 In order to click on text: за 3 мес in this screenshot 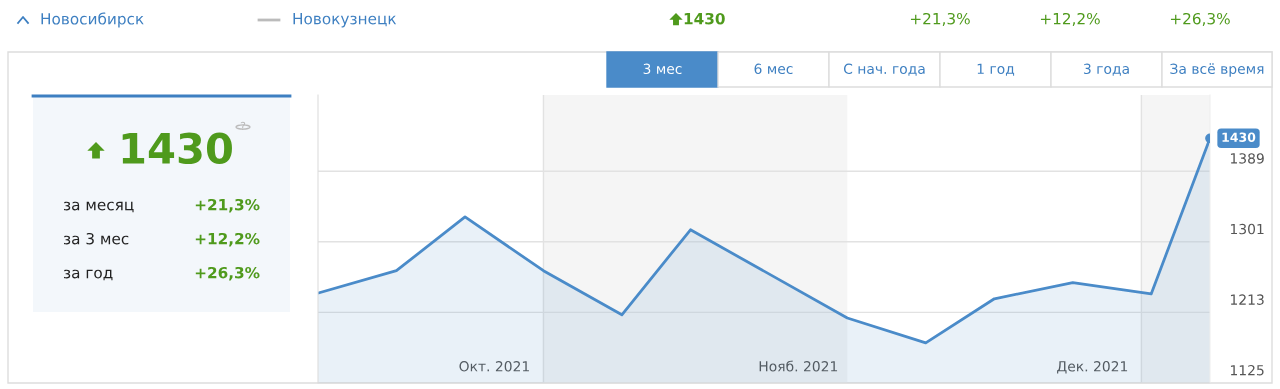, I will do `click(96, 238)`.